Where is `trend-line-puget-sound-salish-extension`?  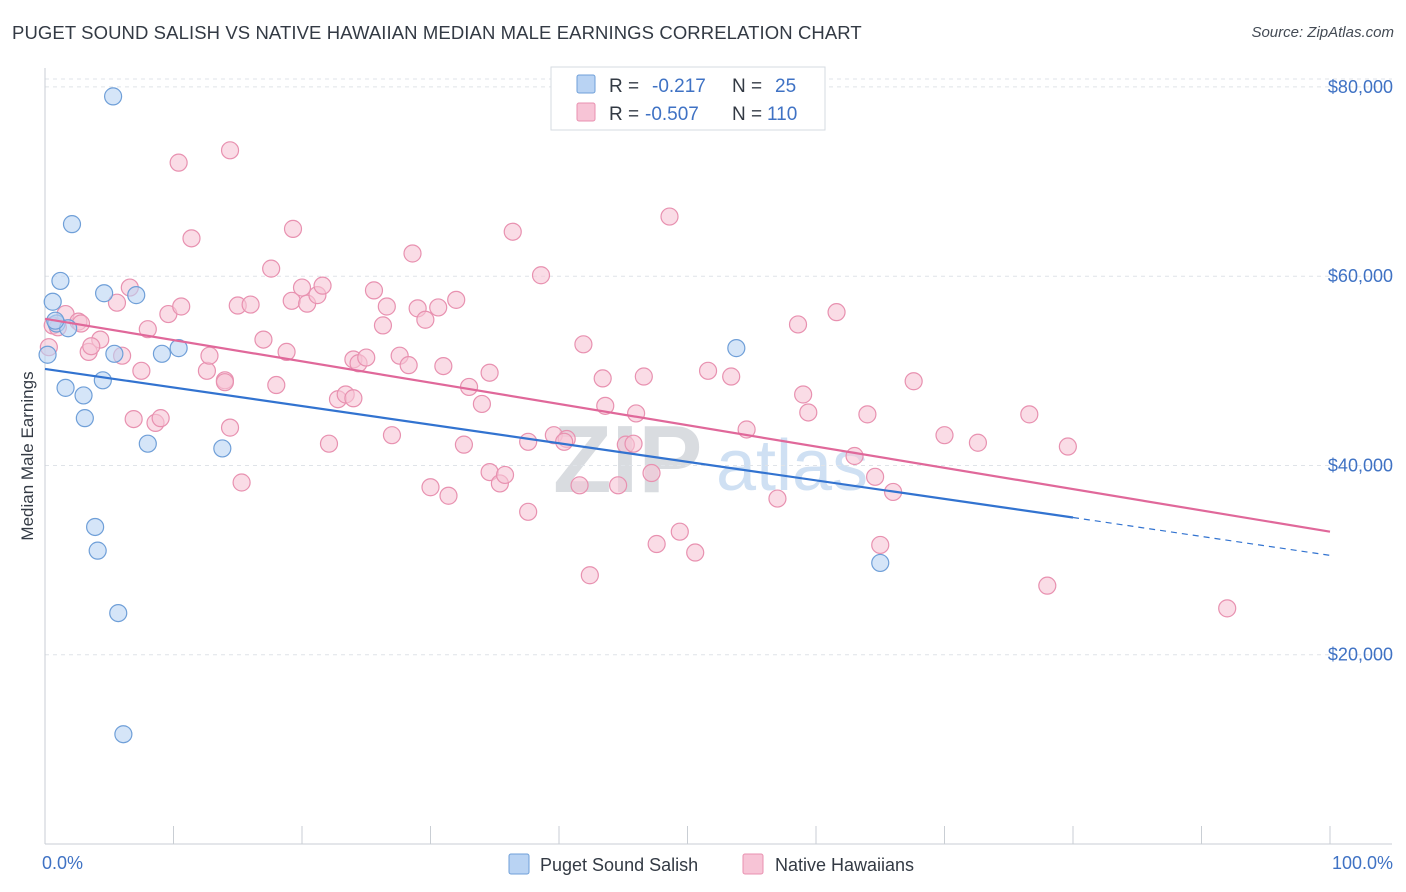
trend-line-puget-sound-salish-extension is located at coordinates (1201, 536).